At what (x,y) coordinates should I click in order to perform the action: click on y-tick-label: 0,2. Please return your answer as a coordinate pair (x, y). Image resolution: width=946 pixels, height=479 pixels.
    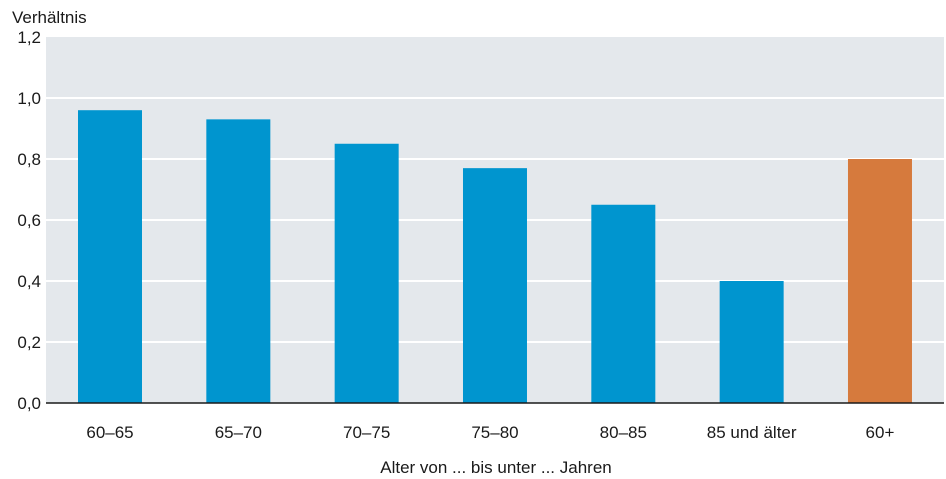
    Looking at the image, I should click on (29, 342).